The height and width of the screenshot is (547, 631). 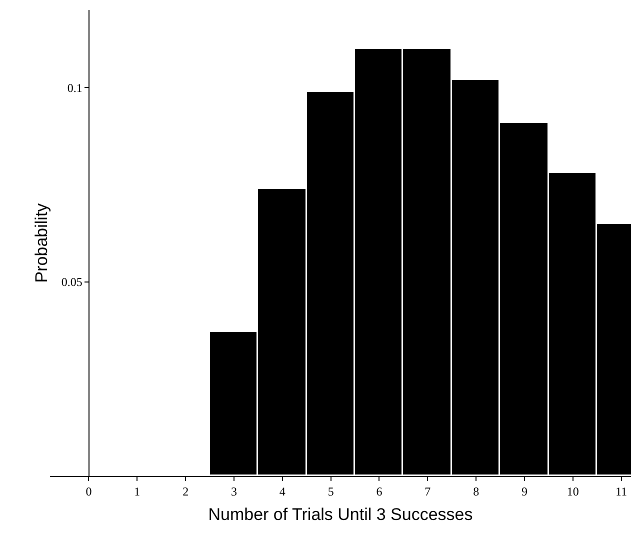 What do you see at coordinates (340, 514) in the screenshot?
I see `x-axis-title: Number of Trials Until 3 Successes` at bounding box center [340, 514].